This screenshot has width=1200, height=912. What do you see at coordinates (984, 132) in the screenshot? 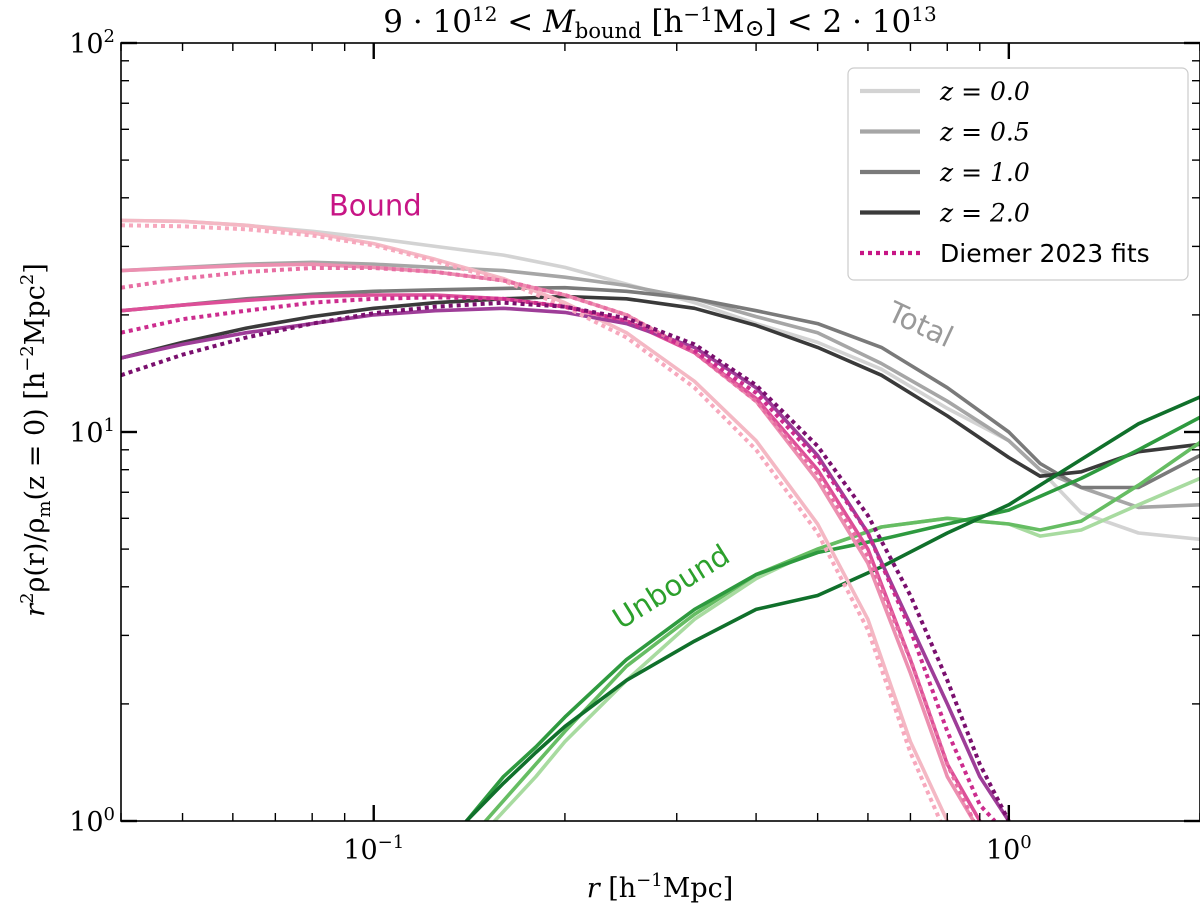
I see `legend-label: z = 0.5` at bounding box center [984, 132].